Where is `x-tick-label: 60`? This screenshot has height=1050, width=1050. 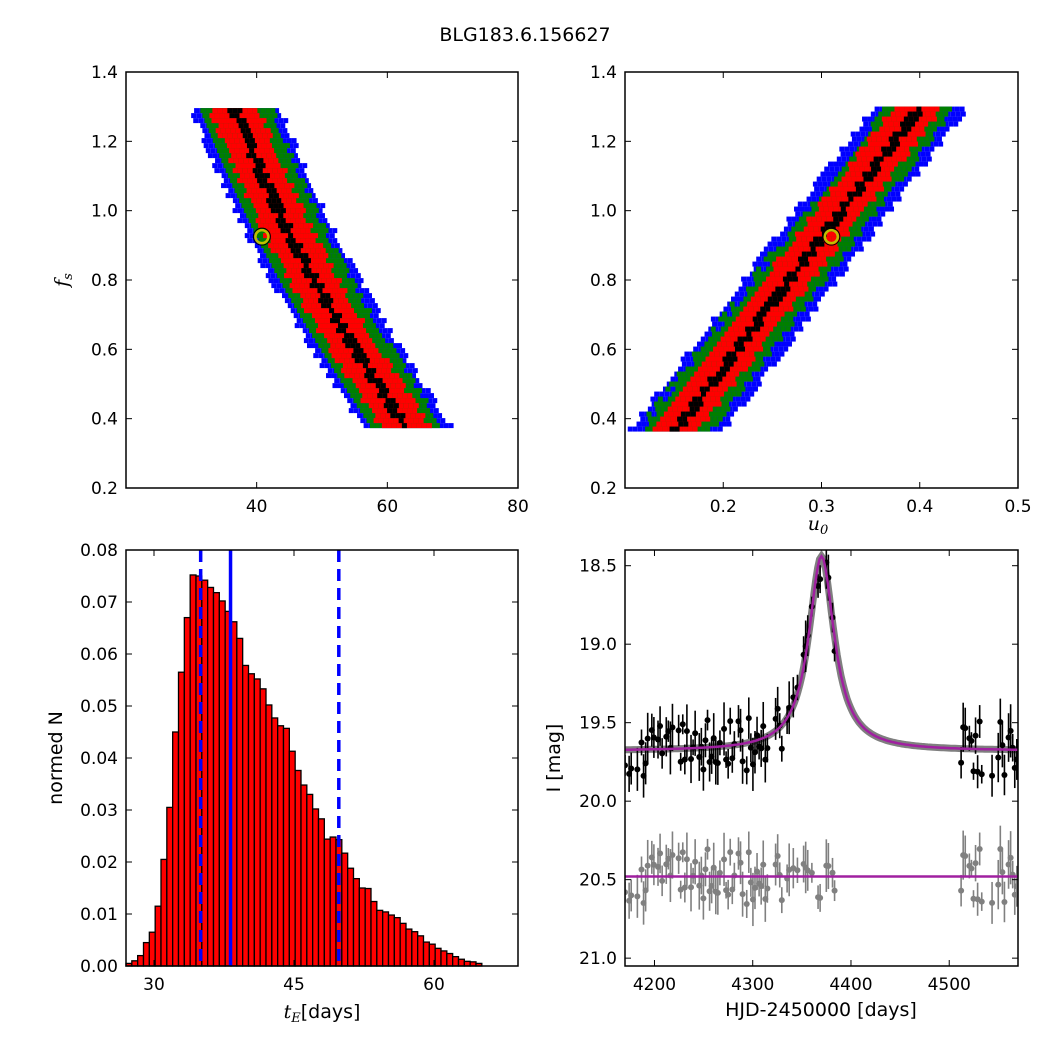
x-tick-label: 60 is located at coordinates (388, 507).